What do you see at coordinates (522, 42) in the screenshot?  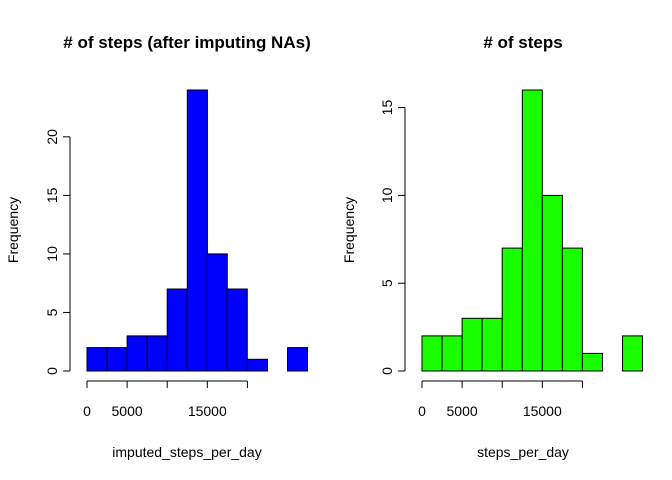 I see `right-chart-title: # of steps` at bounding box center [522, 42].